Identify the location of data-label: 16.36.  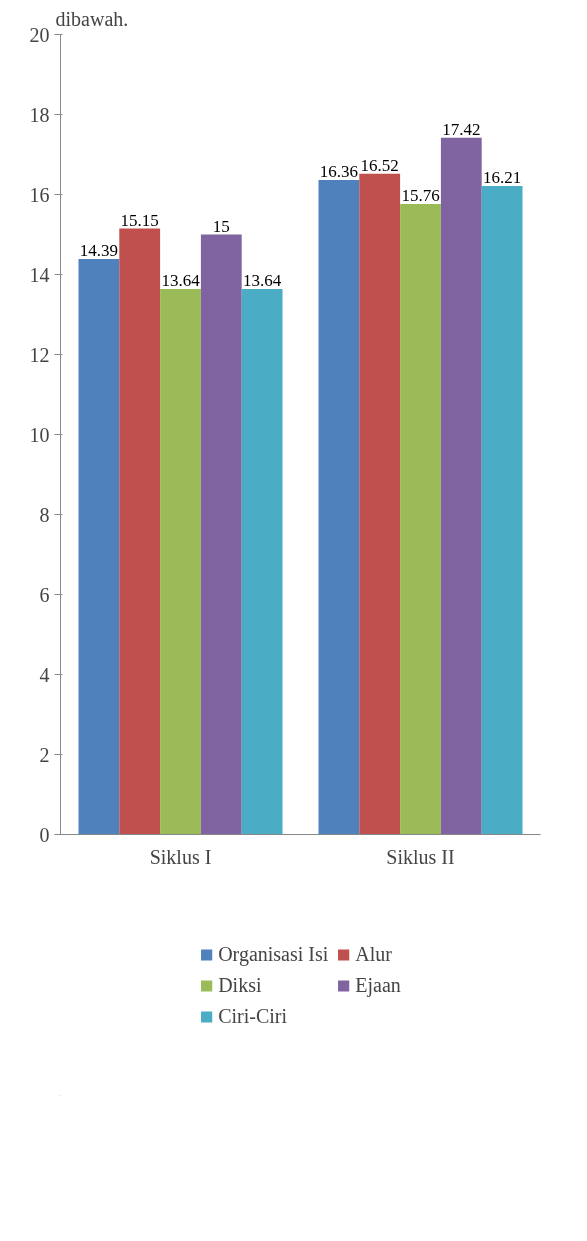
(339, 172).